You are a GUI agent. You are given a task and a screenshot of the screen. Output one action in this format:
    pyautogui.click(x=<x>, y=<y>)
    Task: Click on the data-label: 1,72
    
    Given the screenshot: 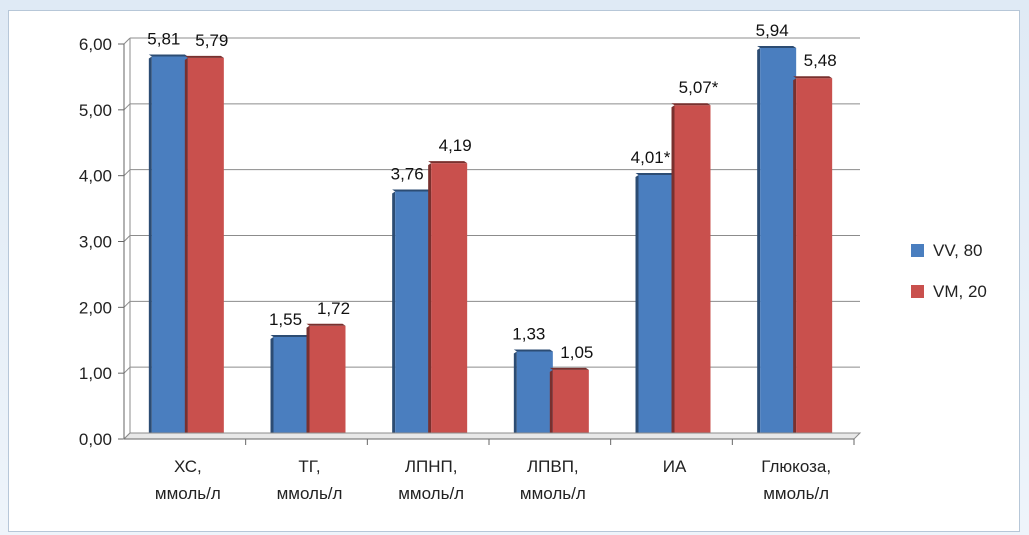 What is the action you would take?
    pyautogui.click(x=333, y=308)
    